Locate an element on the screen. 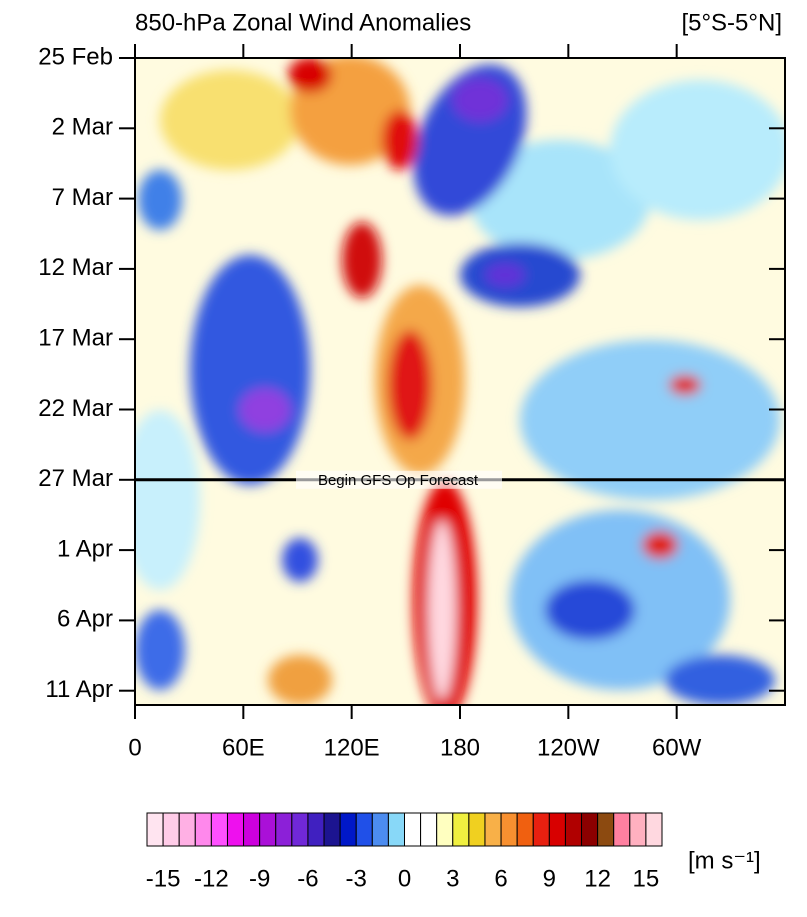 The image size is (807, 917). y-tick-label: 17 Mar is located at coordinates (75, 338).